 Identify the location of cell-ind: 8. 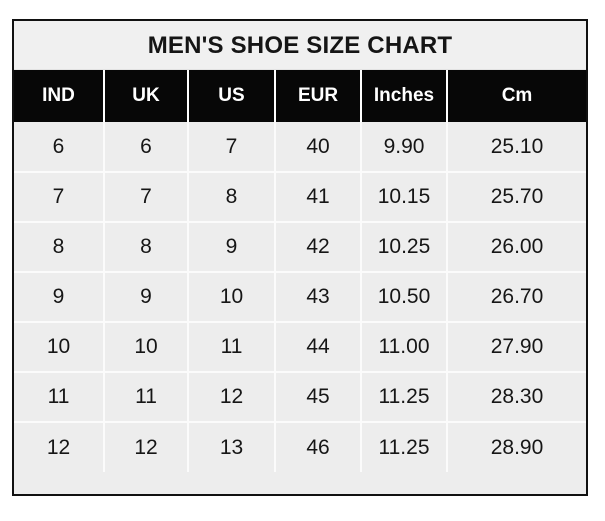
(59, 247).